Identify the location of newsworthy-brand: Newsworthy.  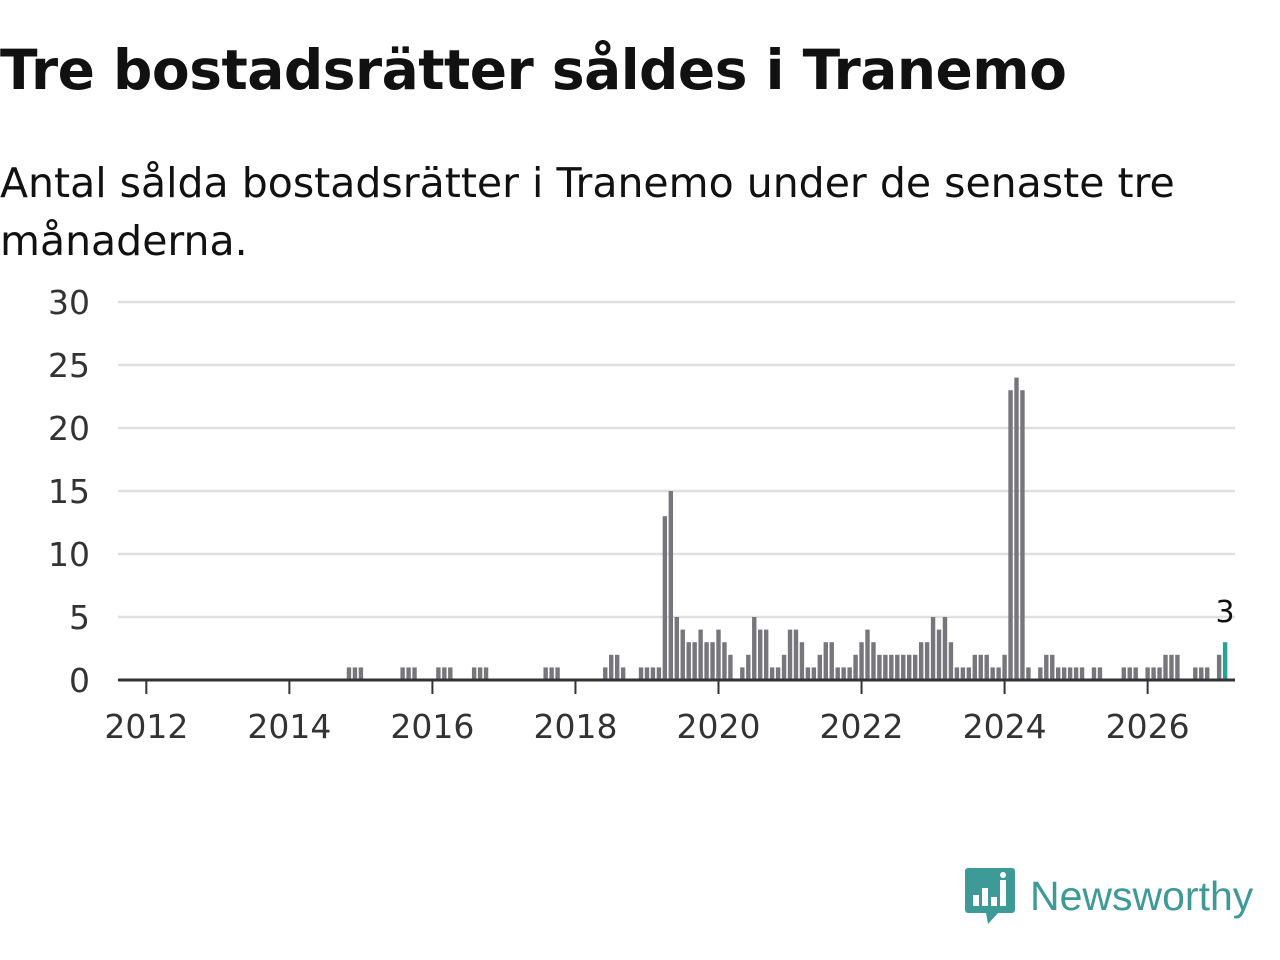
(1108, 896).